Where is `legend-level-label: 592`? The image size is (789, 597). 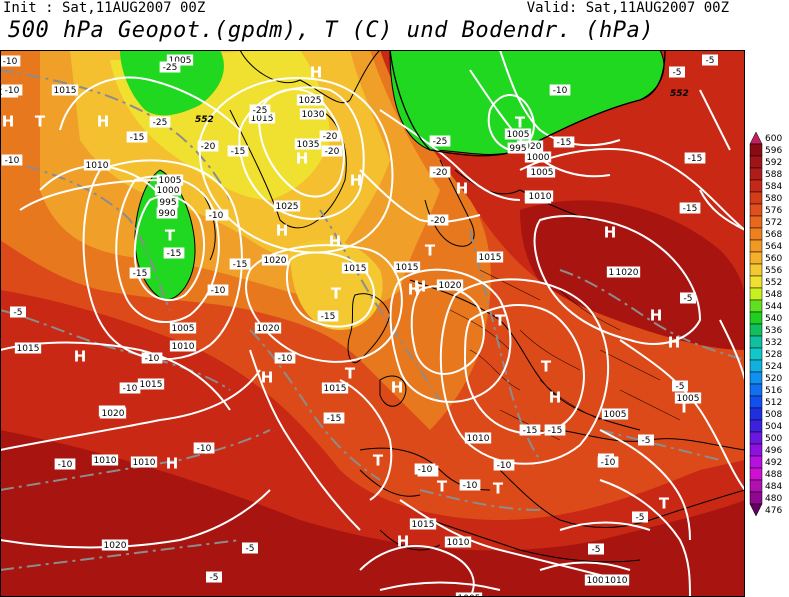 legend-level-label: 592 is located at coordinates (773, 163).